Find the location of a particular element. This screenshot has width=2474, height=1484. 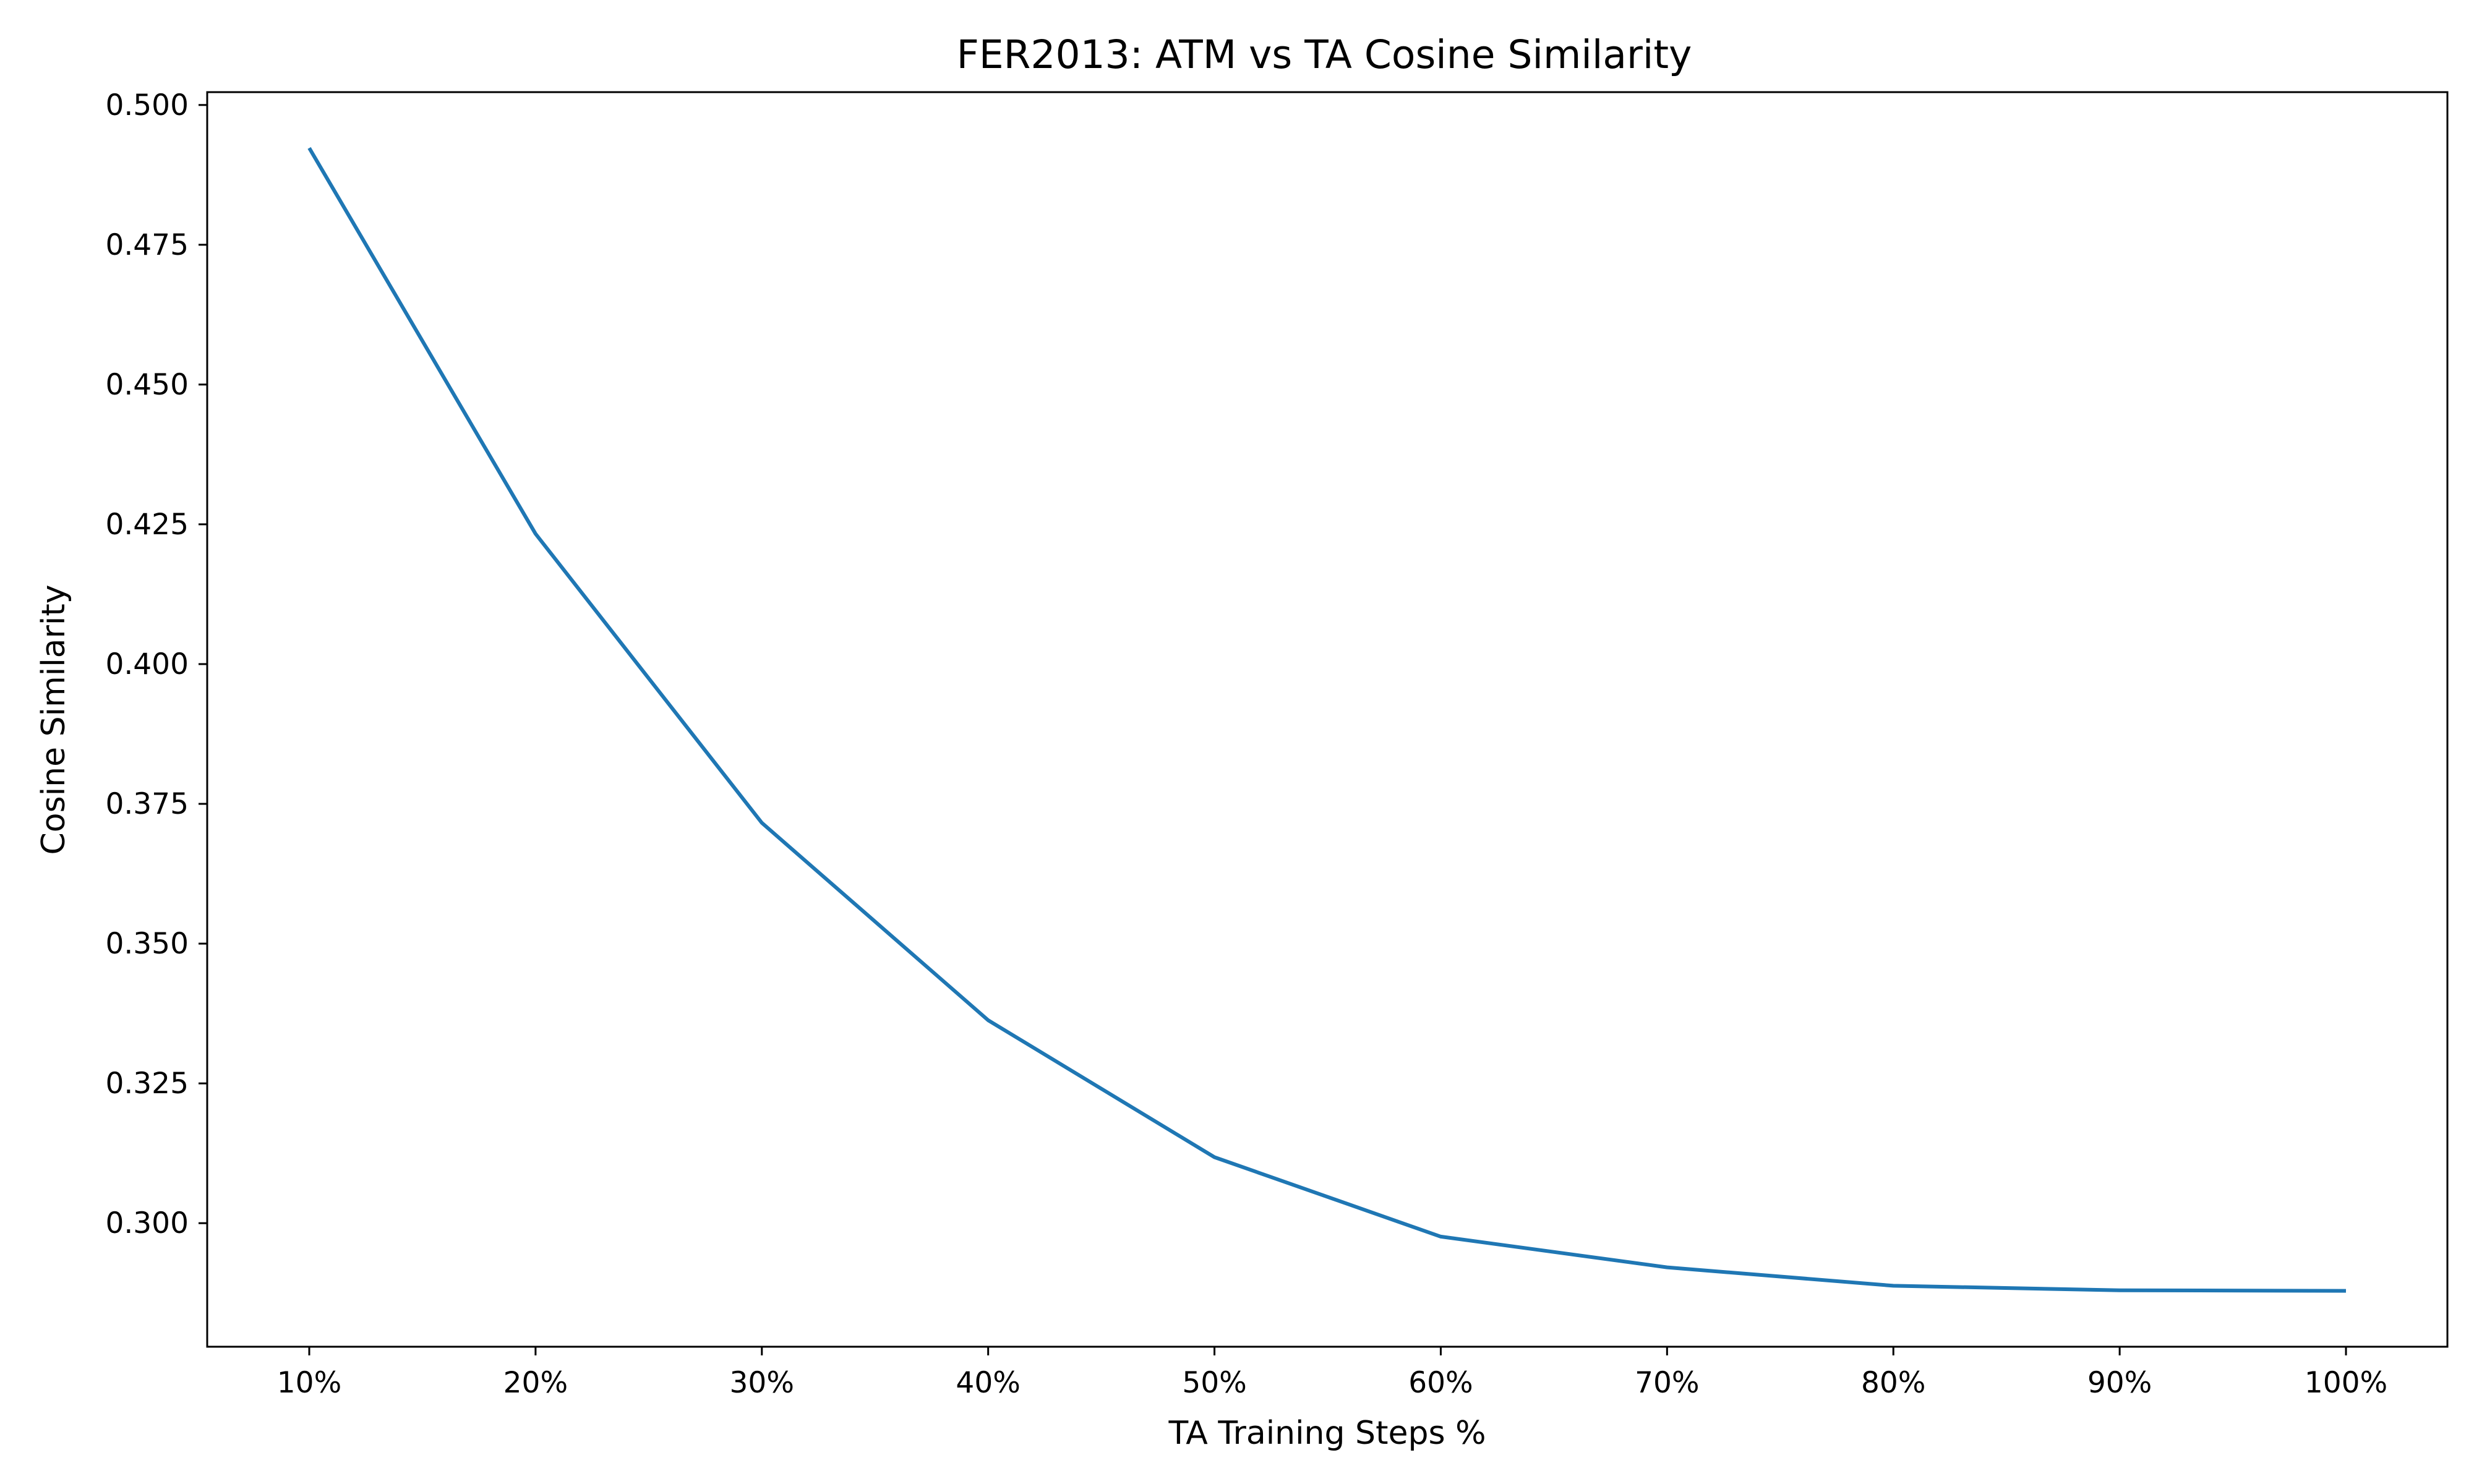

x-tick-label: 100% is located at coordinates (2346, 1383).